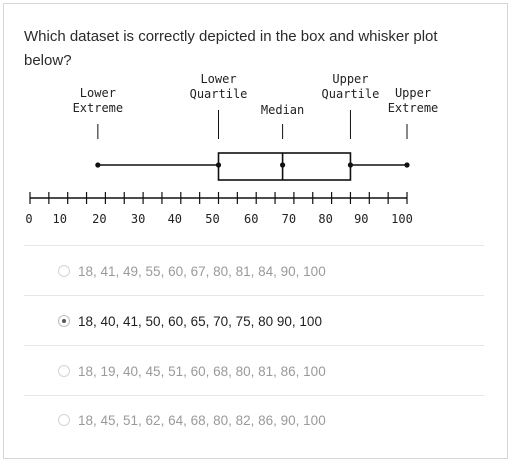  What do you see at coordinates (64, 321) in the screenshot?
I see `radio-button-selected` at bounding box center [64, 321].